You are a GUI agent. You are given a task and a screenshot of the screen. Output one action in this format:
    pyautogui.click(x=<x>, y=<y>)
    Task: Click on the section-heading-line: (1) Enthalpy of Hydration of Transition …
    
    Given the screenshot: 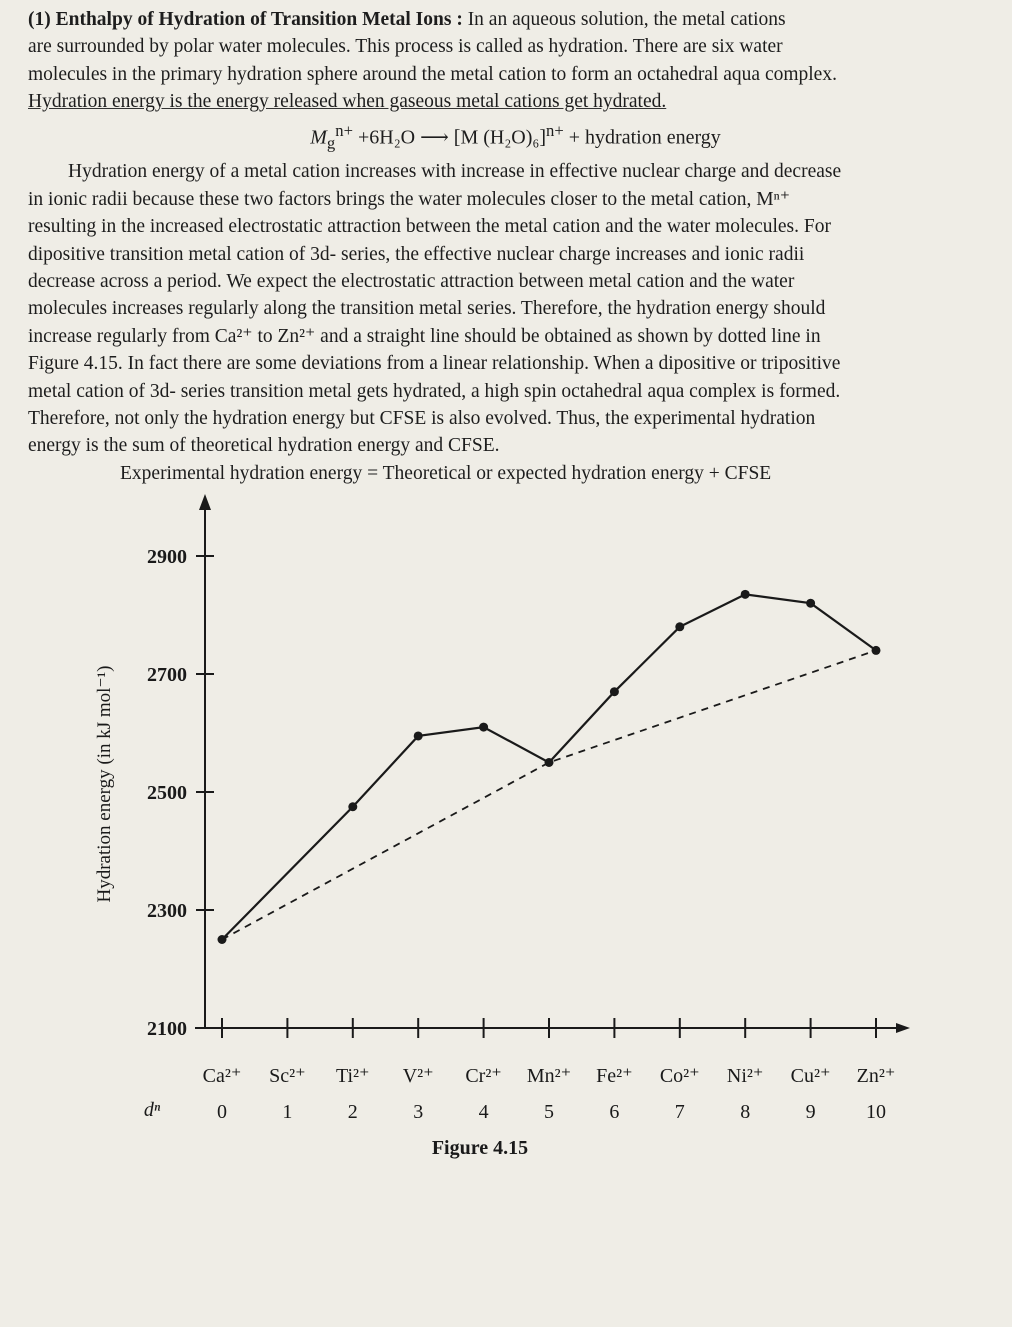 What is the action you would take?
    pyautogui.click(x=505, y=19)
    